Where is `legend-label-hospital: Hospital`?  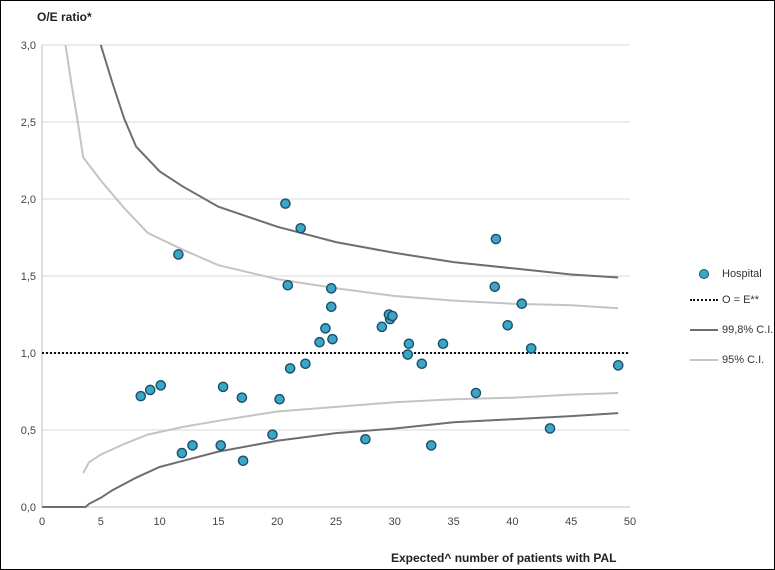 legend-label-hospital: Hospital is located at coordinates (742, 274).